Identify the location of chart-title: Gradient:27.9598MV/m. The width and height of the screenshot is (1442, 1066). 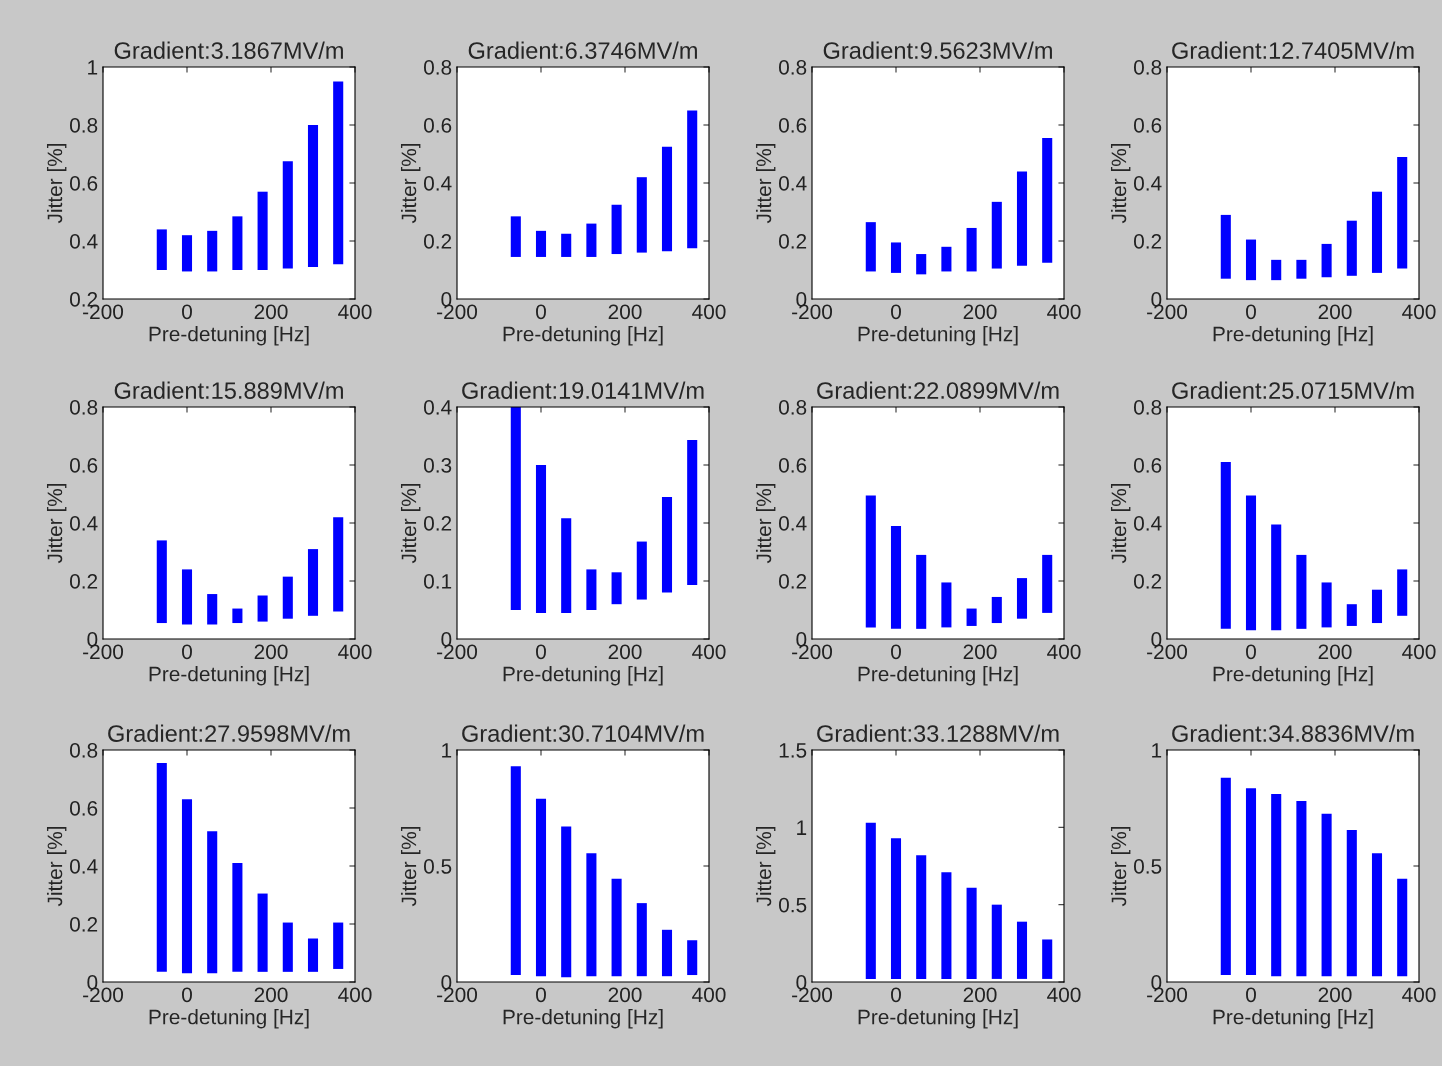
(229, 733).